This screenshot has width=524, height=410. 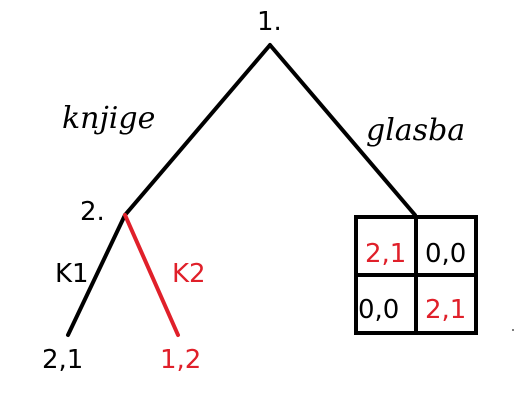 What do you see at coordinates (108, 118) in the screenshot?
I see `left-branch-label: knjige` at bounding box center [108, 118].